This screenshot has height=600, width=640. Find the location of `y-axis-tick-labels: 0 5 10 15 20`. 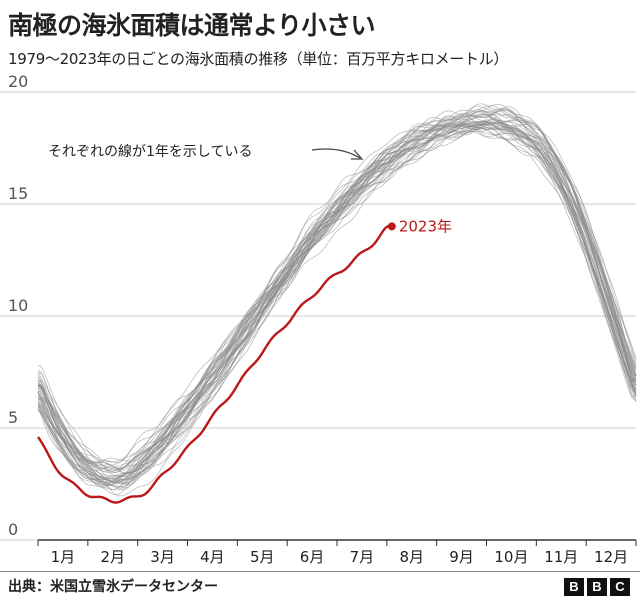

y-axis-tick-labels: 0 5 10 15 20 is located at coordinates (18, 305).